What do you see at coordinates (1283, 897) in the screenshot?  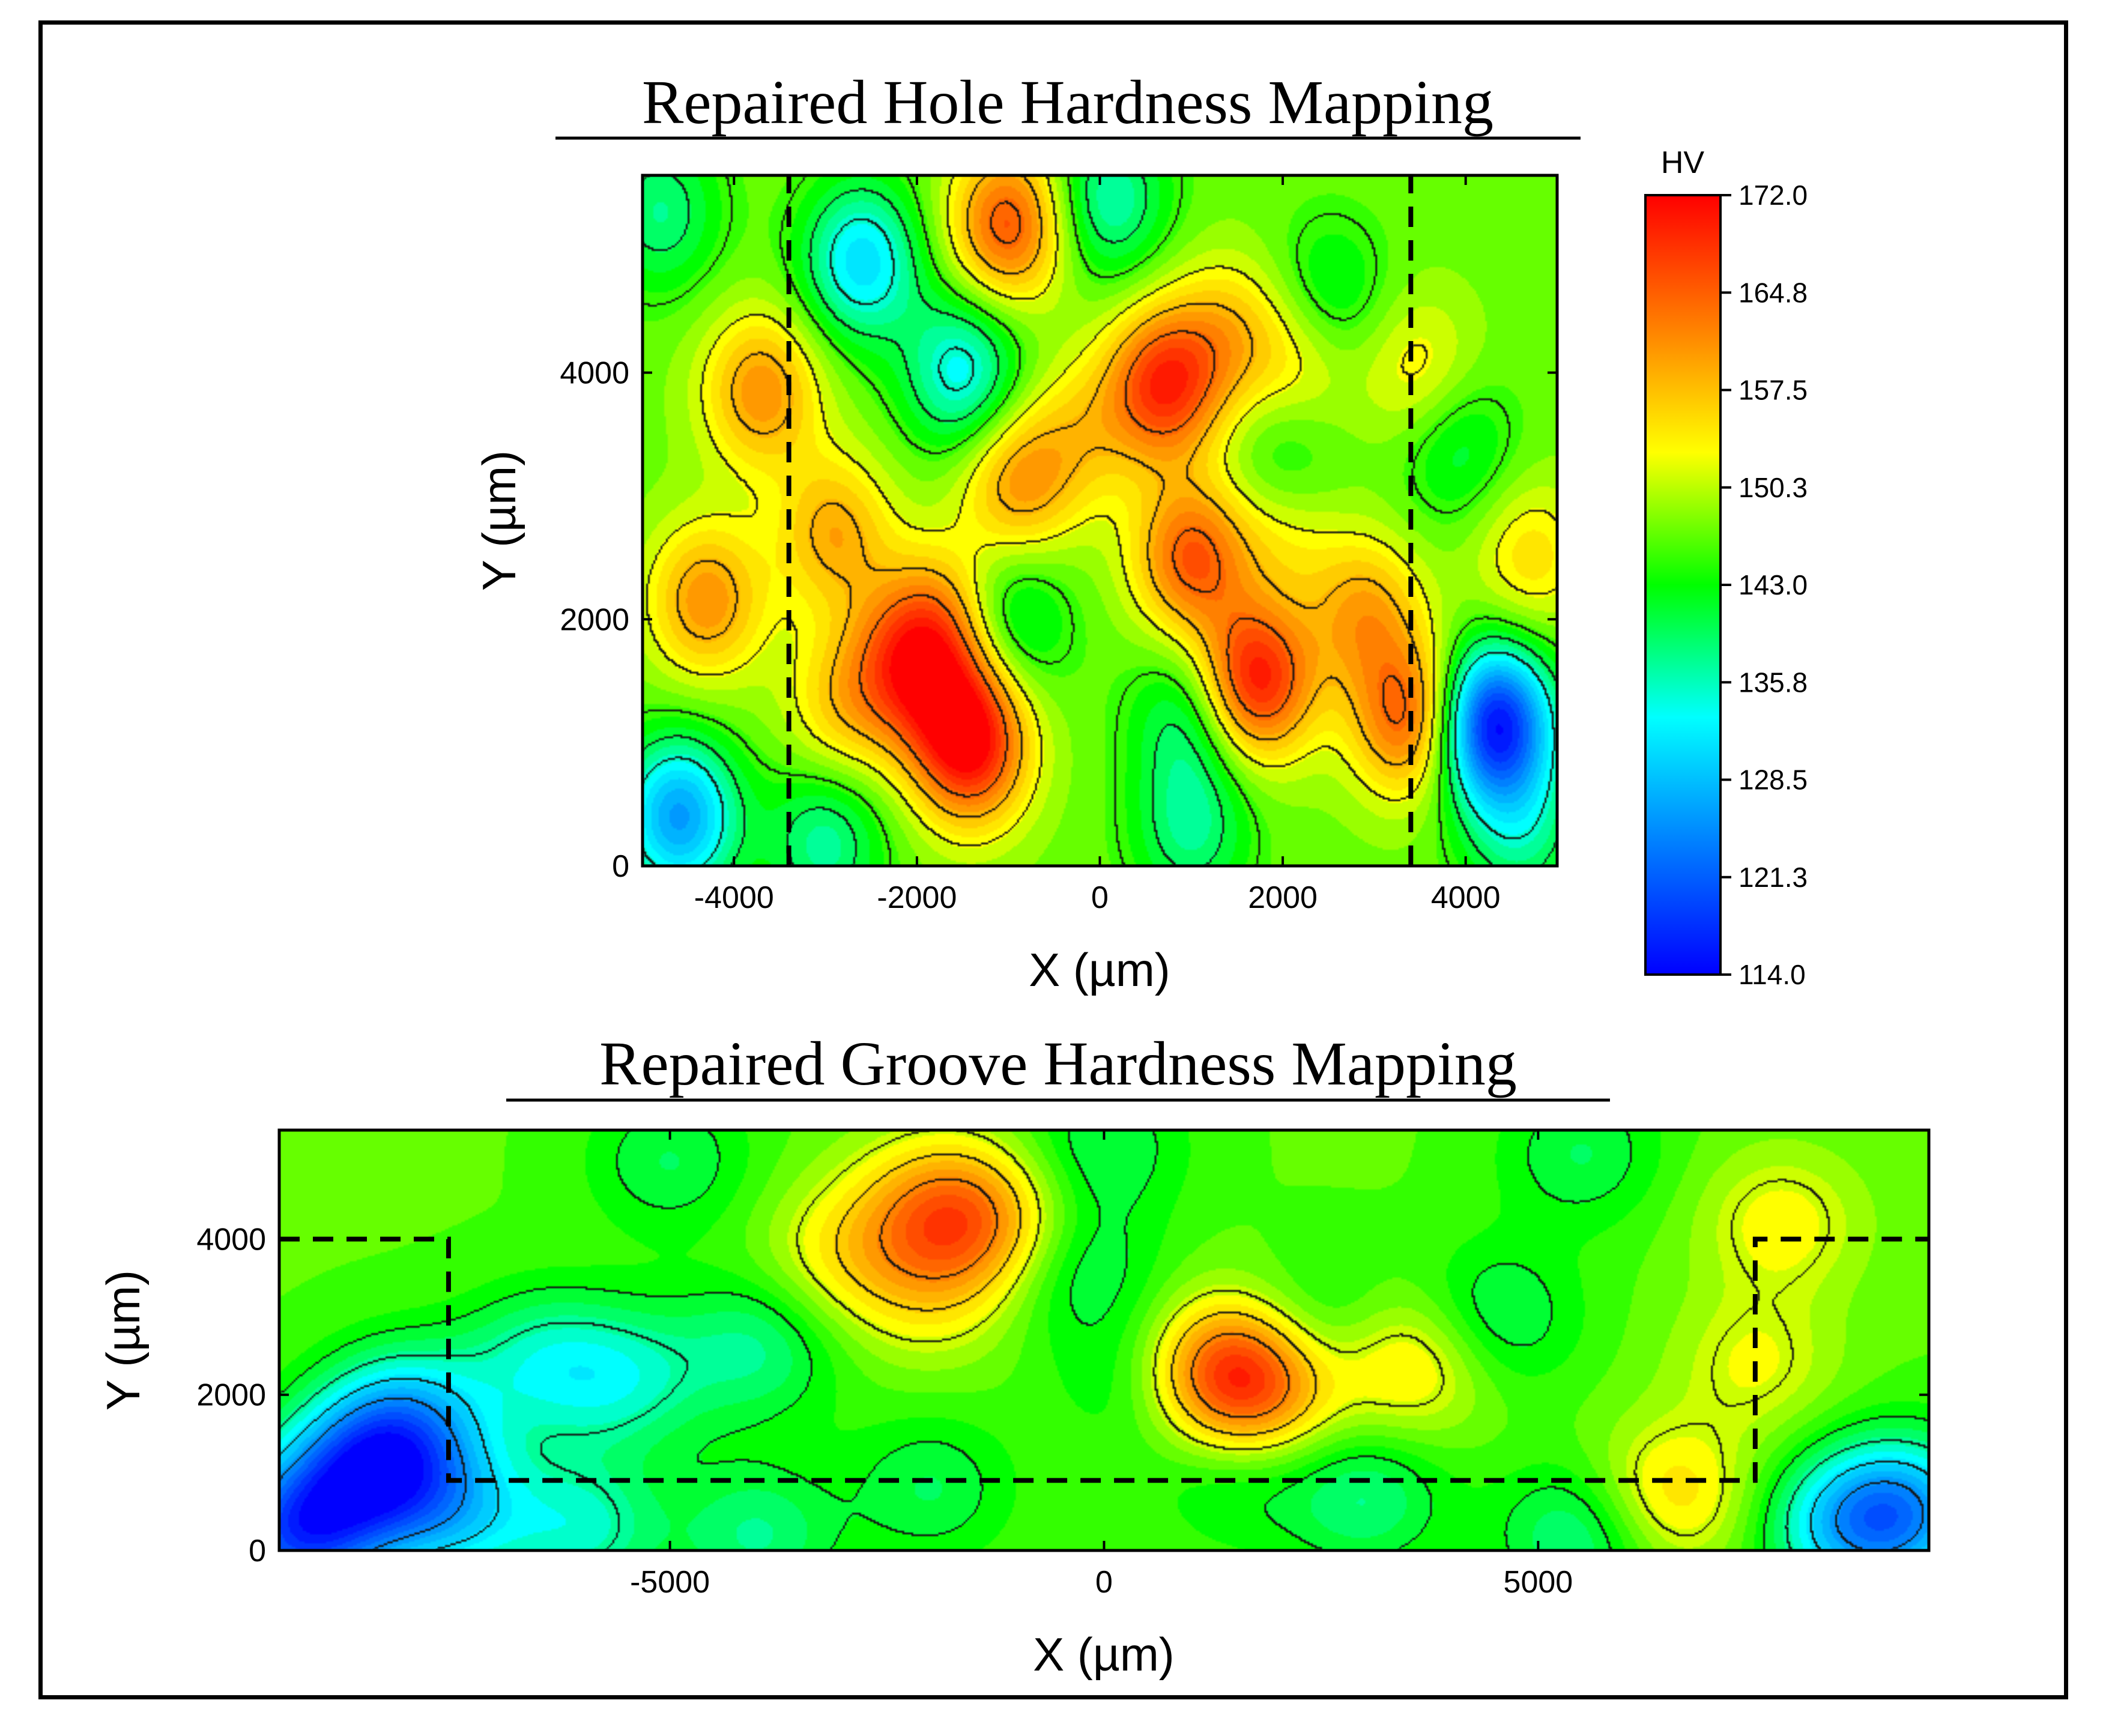 I see `x-tick-label: 2000` at bounding box center [1283, 897].